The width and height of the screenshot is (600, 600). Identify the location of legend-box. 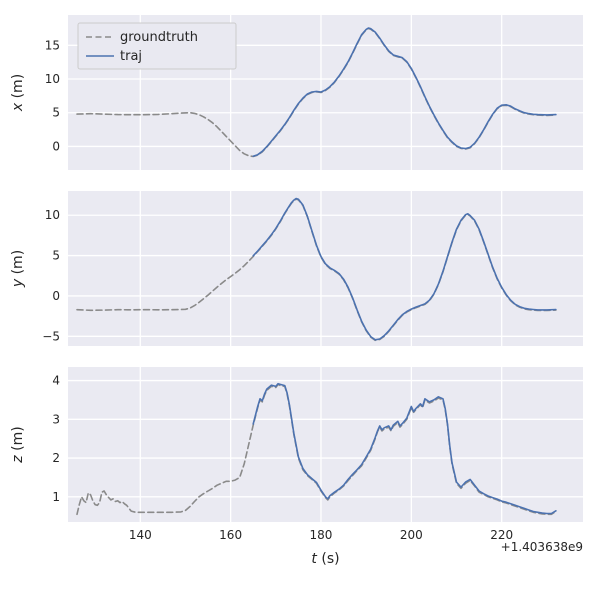
(157, 46).